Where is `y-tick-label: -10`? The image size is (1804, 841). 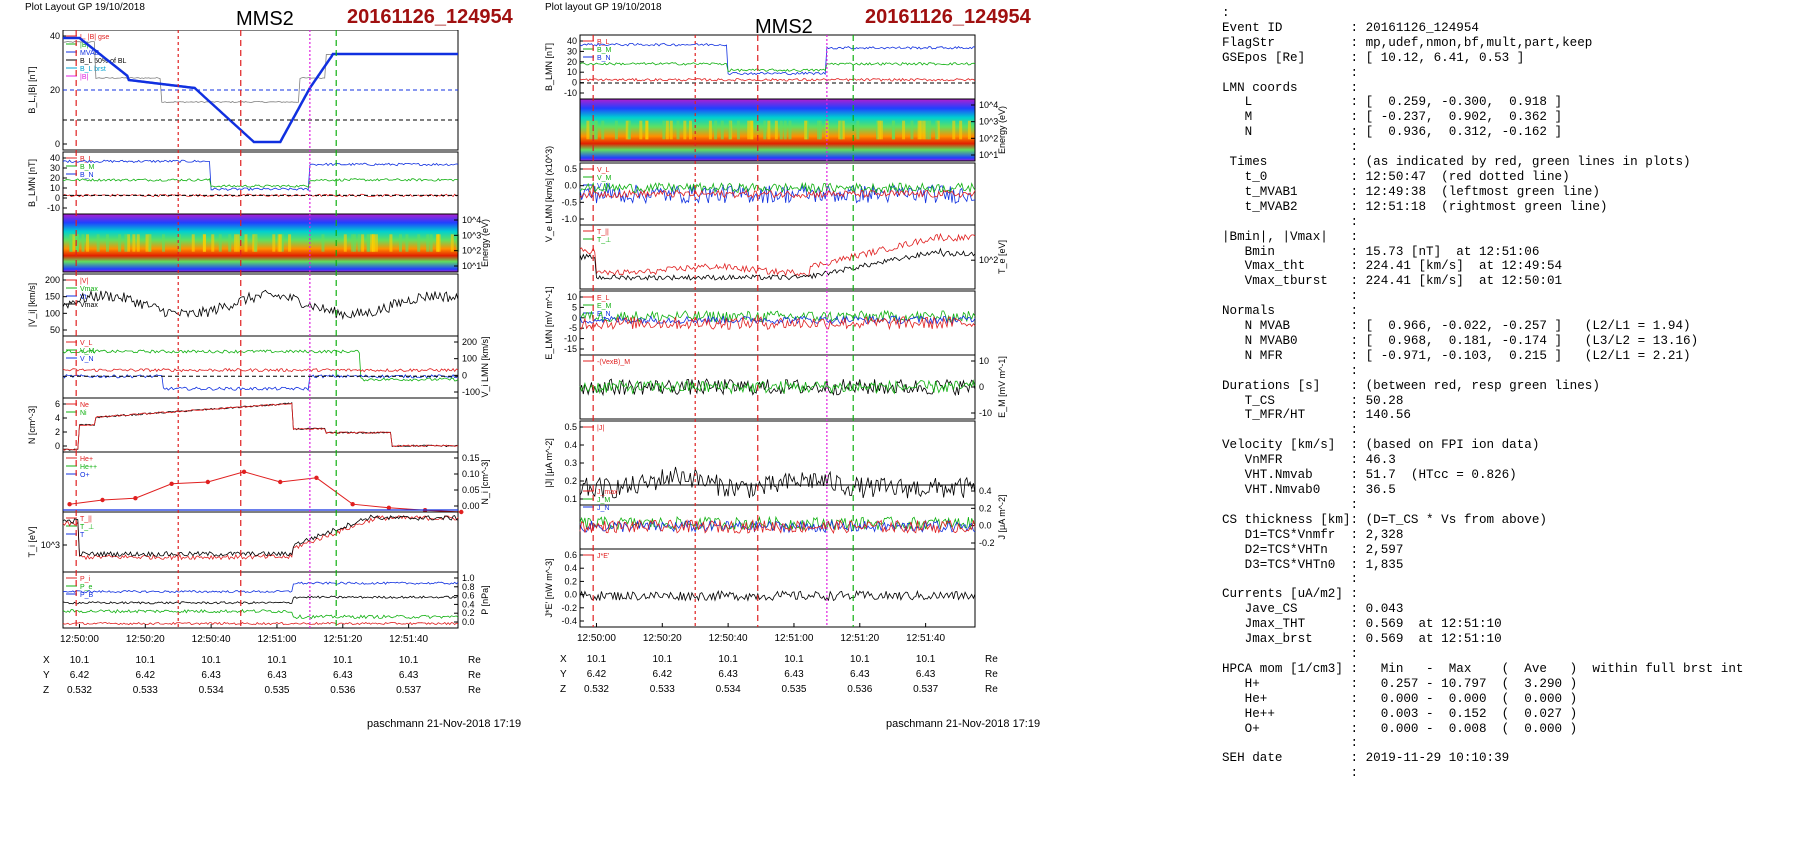
y-tick-label: -10 is located at coordinates (985, 413).